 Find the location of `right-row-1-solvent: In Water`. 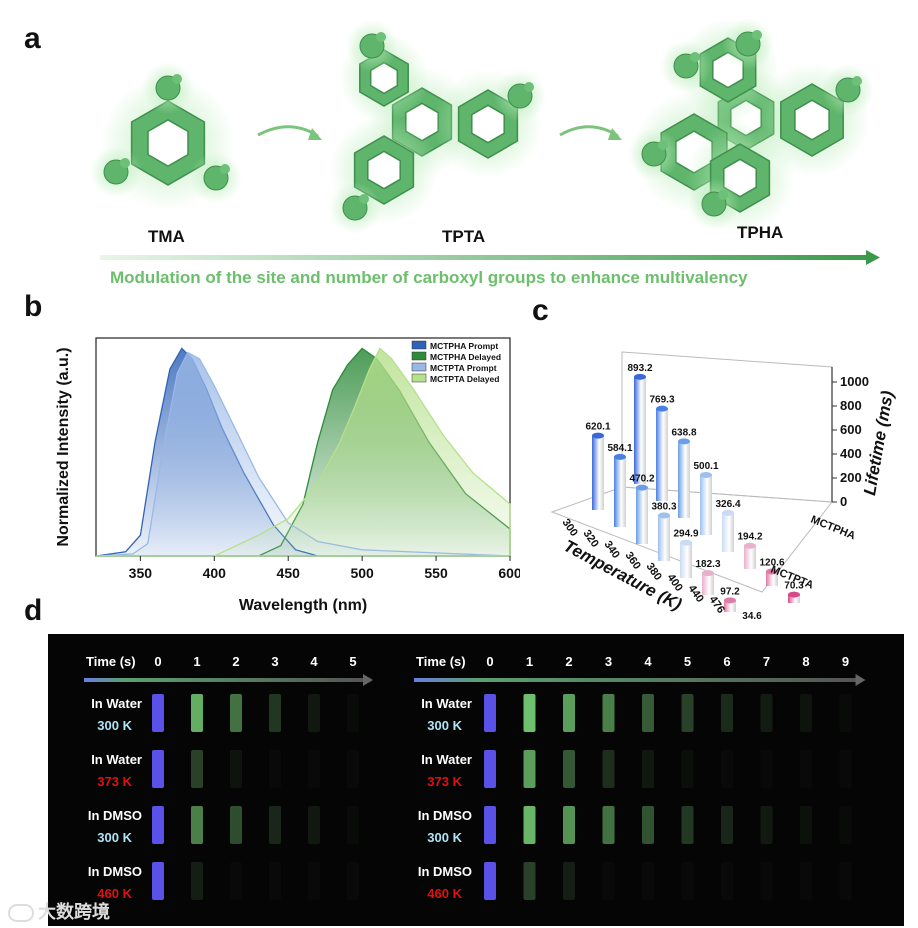

right-row-1-solvent: In Water is located at coordinates (446, 759).